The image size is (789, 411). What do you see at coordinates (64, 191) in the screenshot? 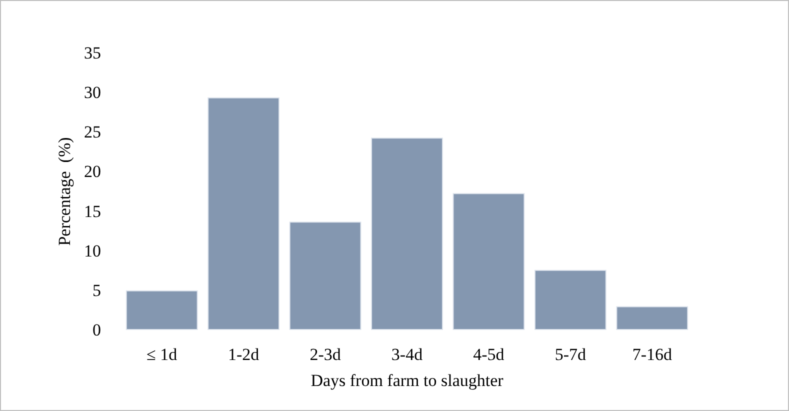
I see `y-axis-title: Percentage (%)` at bounding box center [64, 191].